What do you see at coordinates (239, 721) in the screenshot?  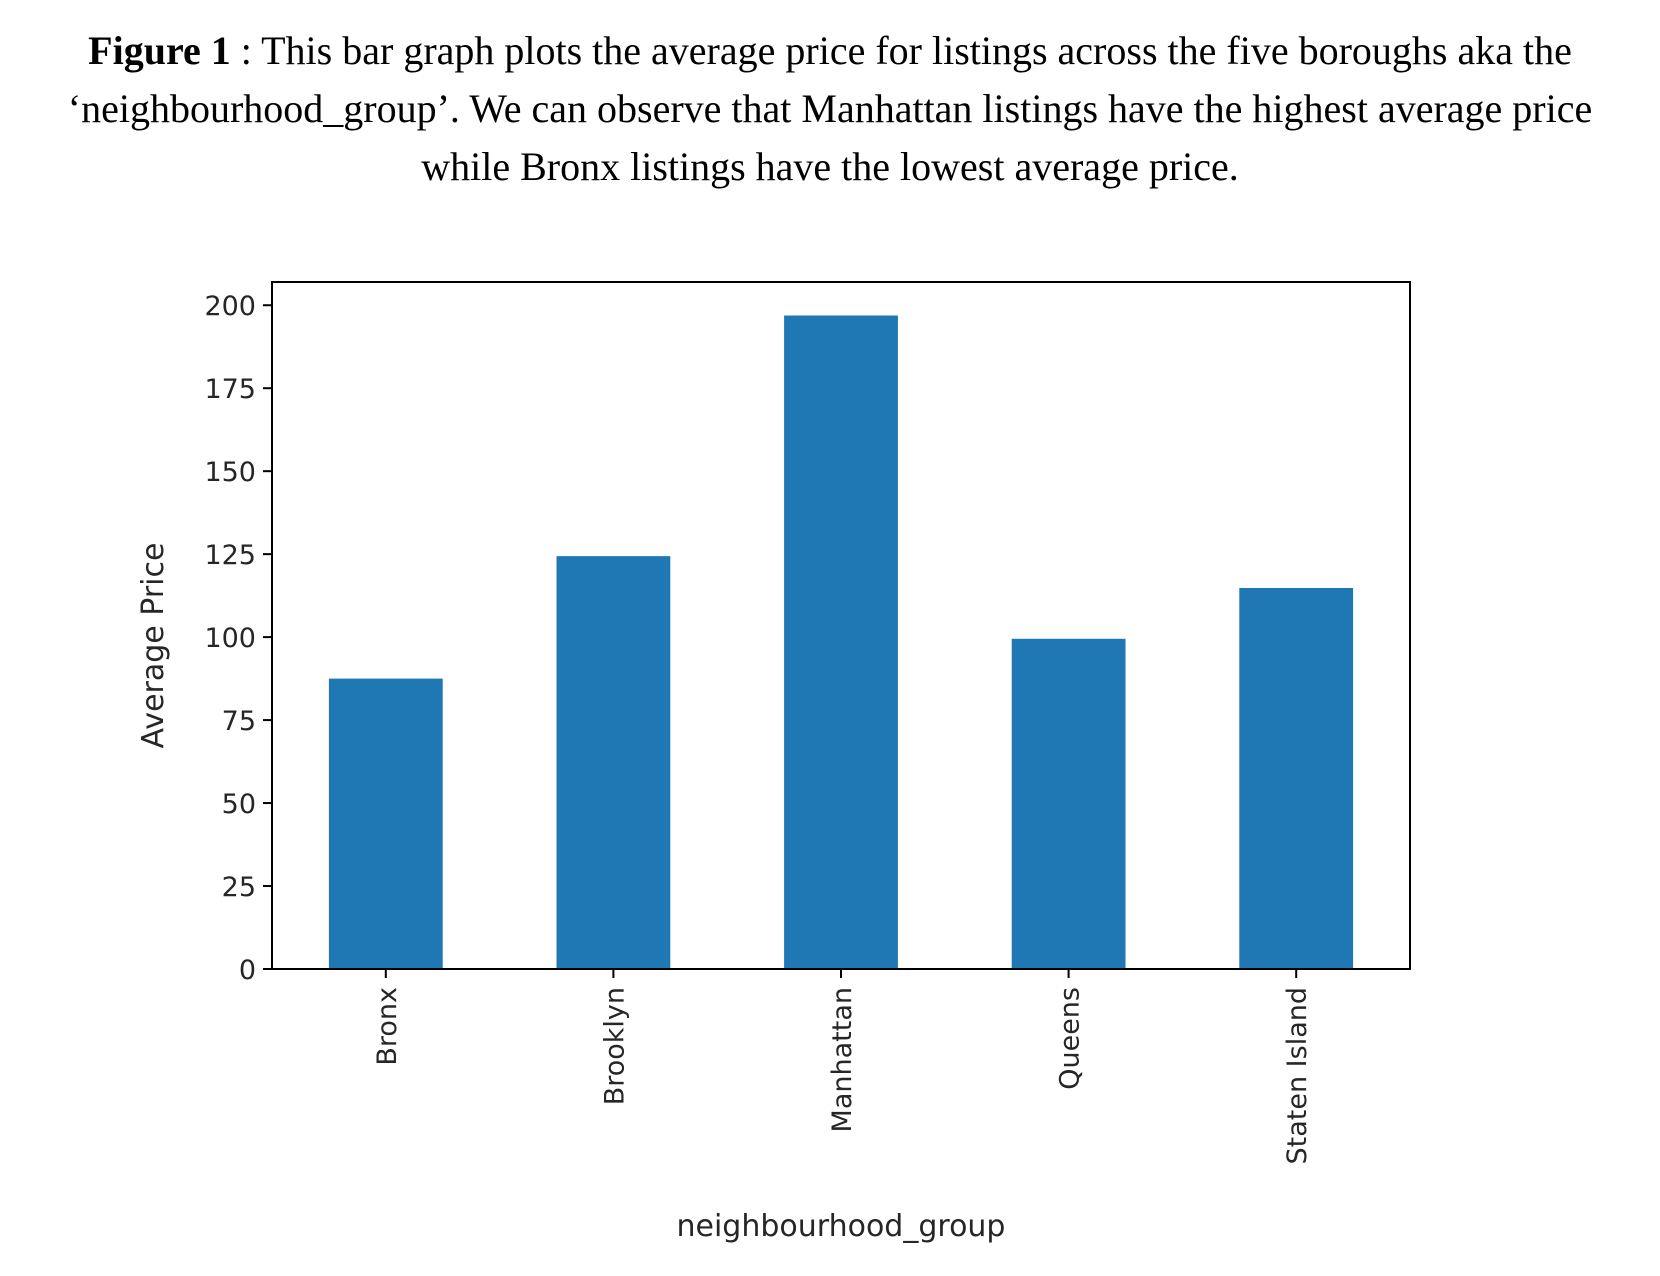 I see `y-tick-label: 75` at bounding box center [239, 721].